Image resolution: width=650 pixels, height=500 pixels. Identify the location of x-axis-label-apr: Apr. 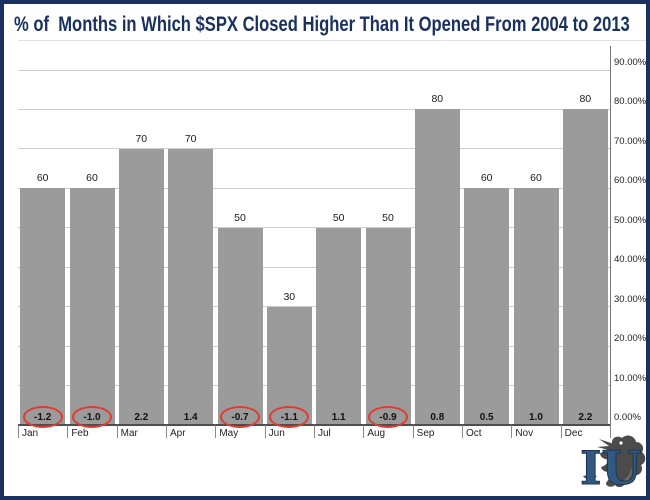
(178, 433).